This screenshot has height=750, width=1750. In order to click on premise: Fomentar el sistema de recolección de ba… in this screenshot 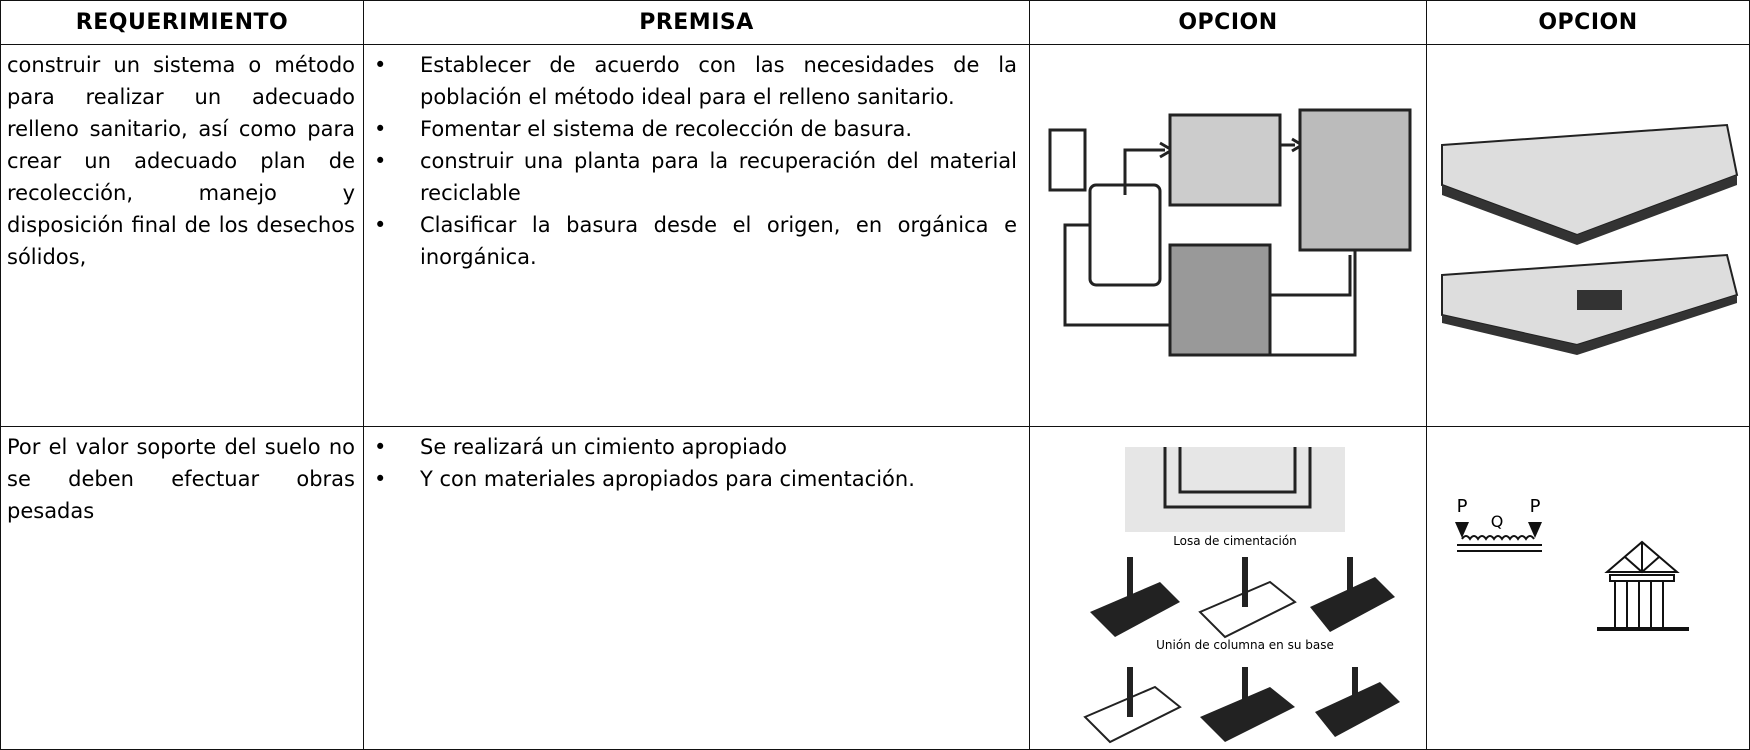, I will do `click(690, 129)`.